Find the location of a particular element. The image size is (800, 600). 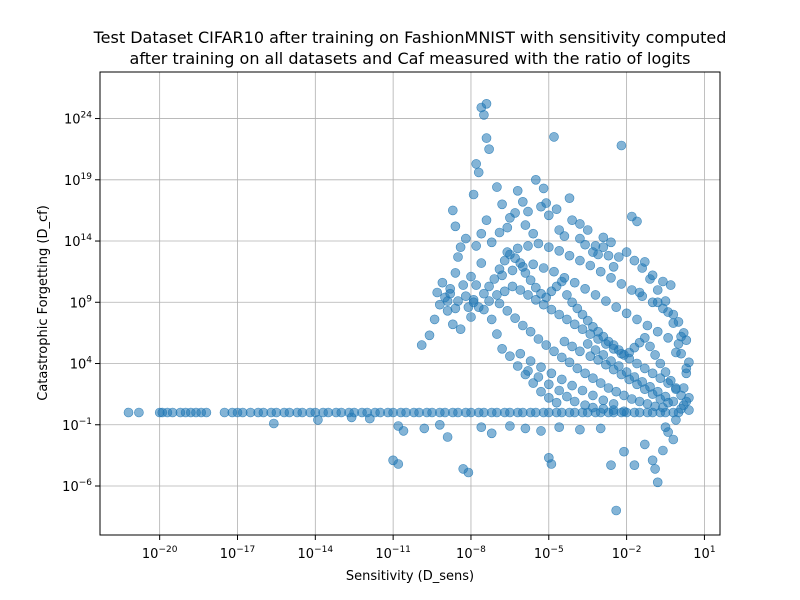

x-tick-label: 101 is located at coordinates (704, 553).